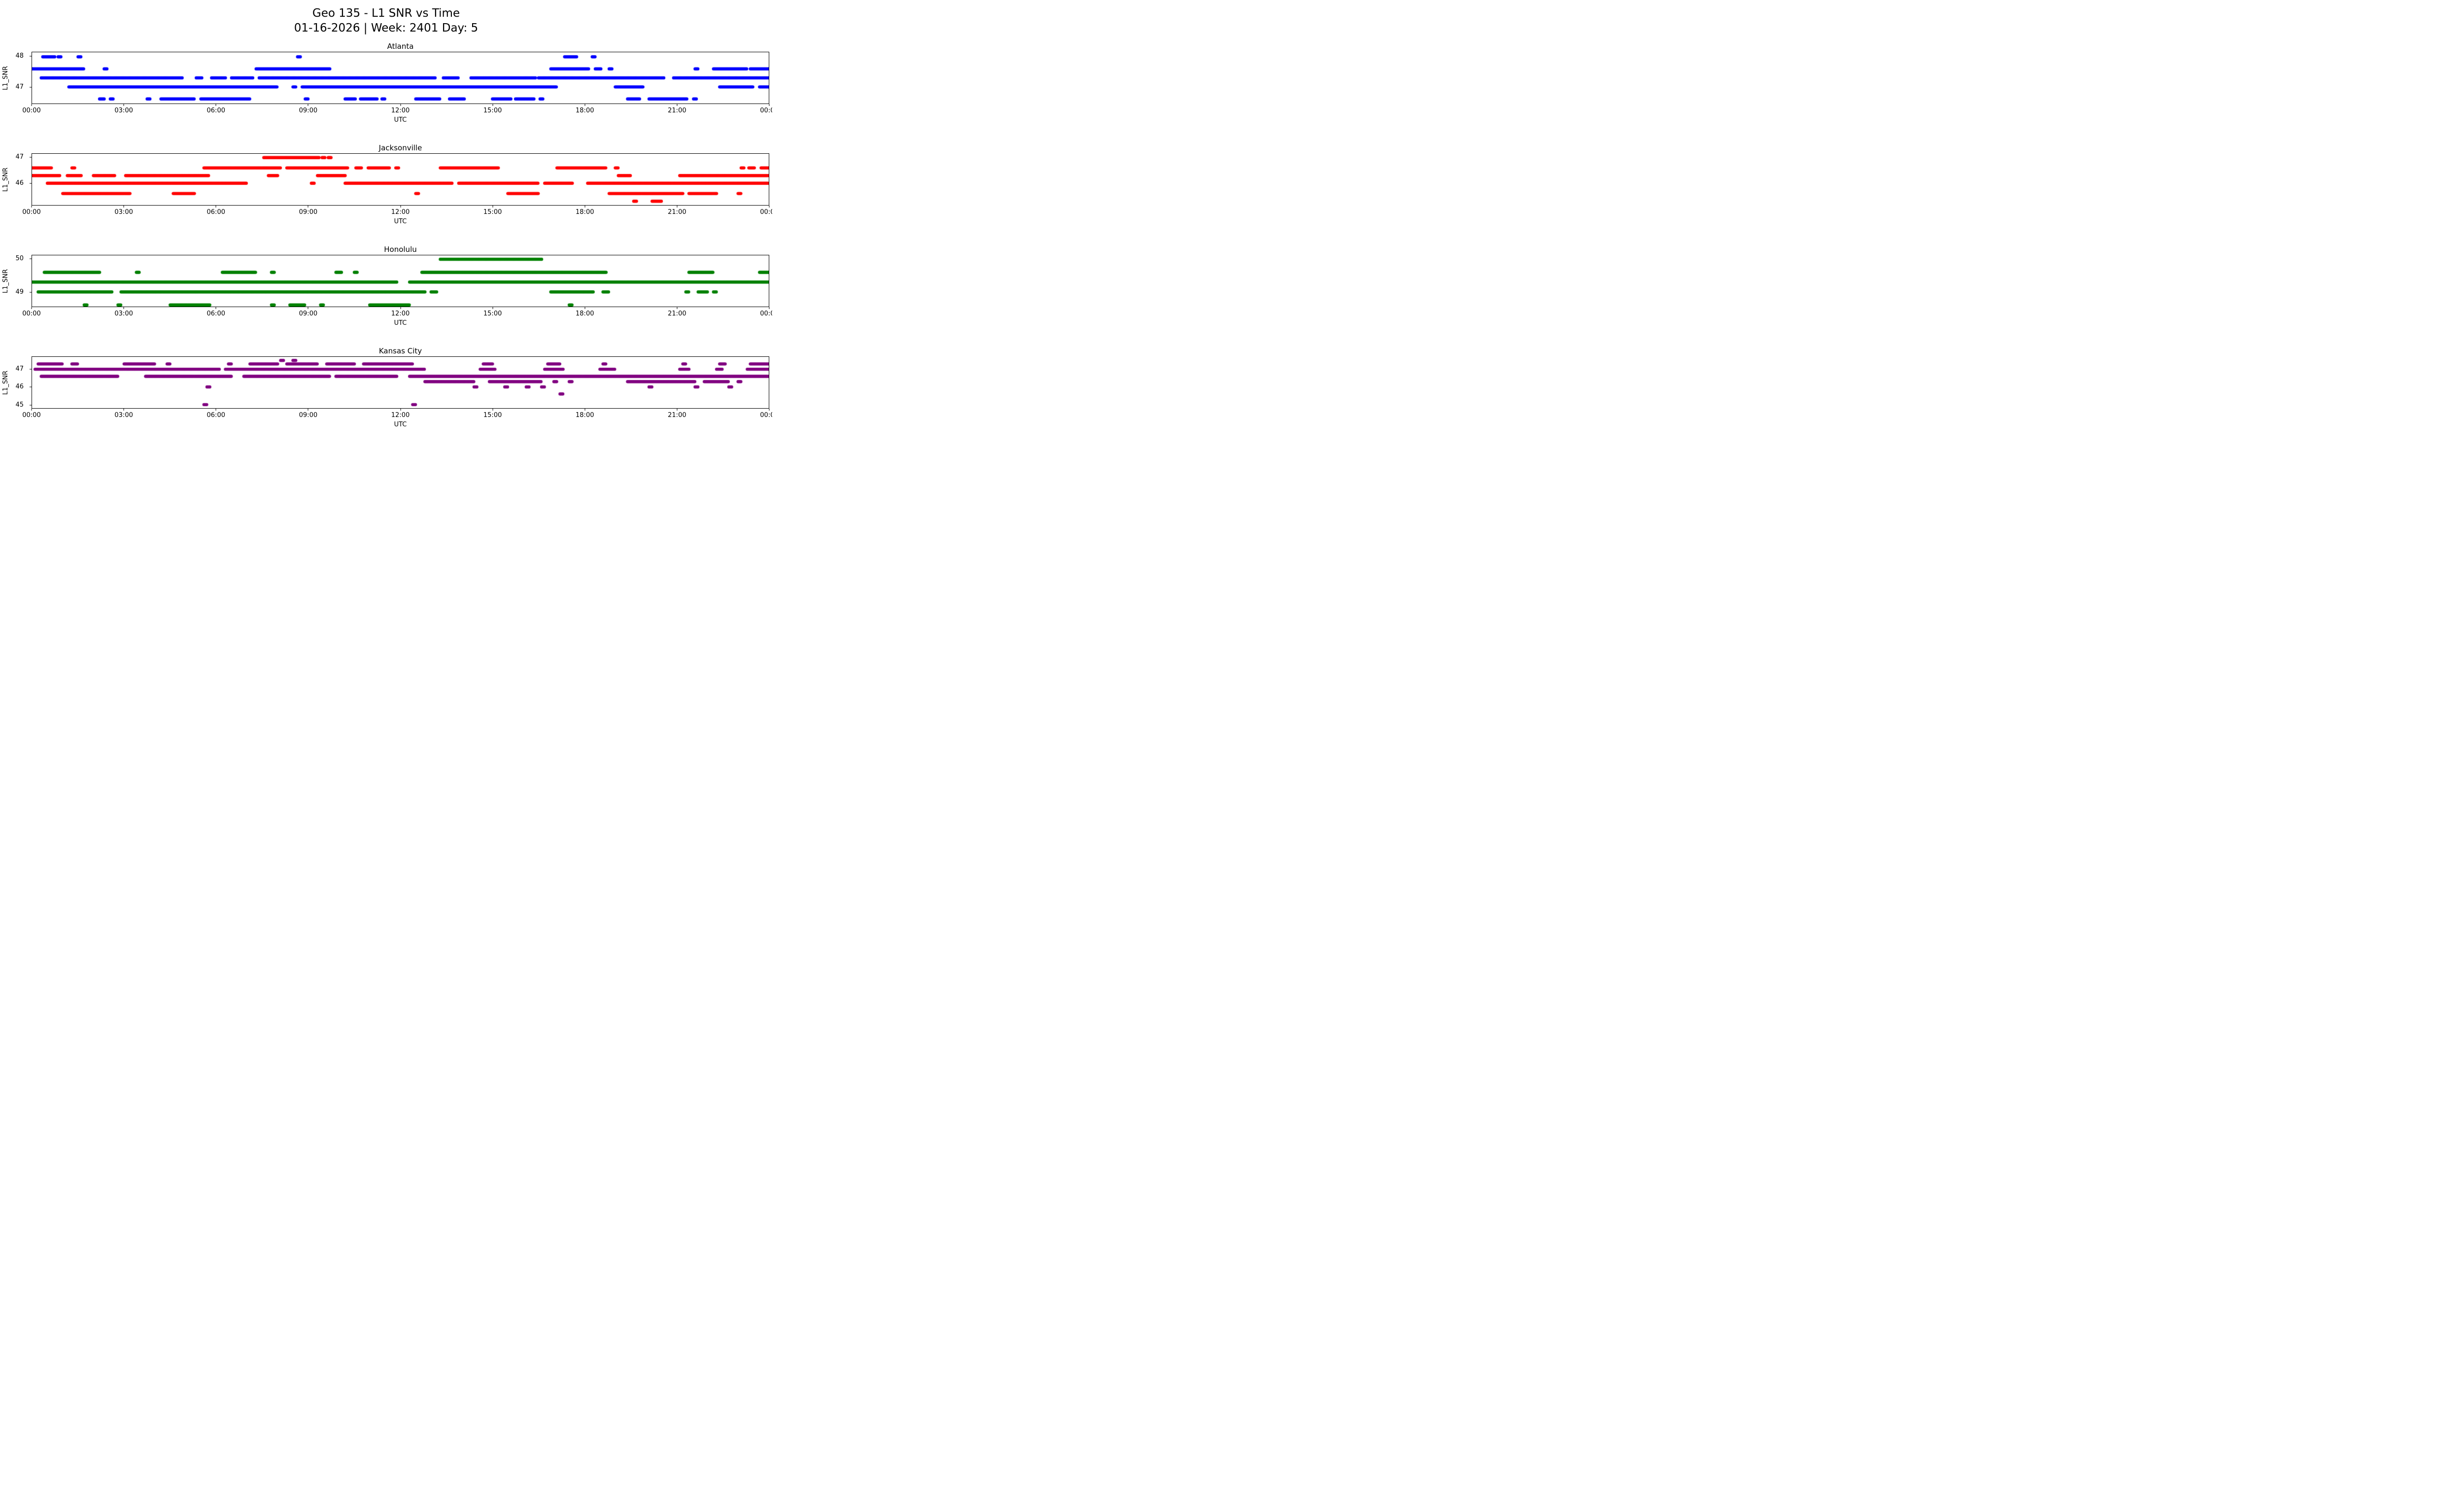 Image resolution: width=2464 pixels, height=1495 pixels. I want to click on scatter-canvas-honolulu, so click(400, 281).